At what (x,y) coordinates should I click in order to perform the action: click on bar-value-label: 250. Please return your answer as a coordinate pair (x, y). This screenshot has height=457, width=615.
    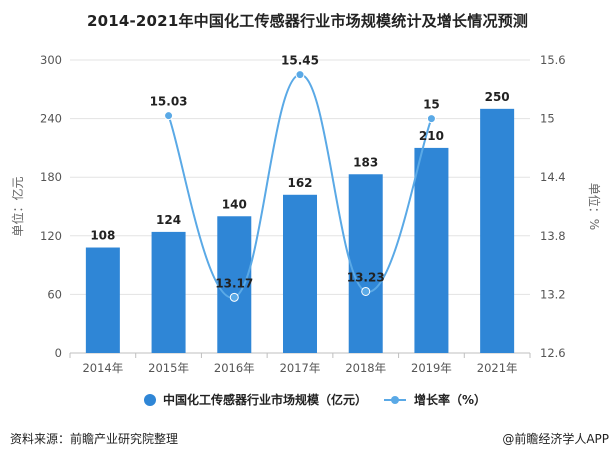
    Looking at the image, I should click on (497, 97).